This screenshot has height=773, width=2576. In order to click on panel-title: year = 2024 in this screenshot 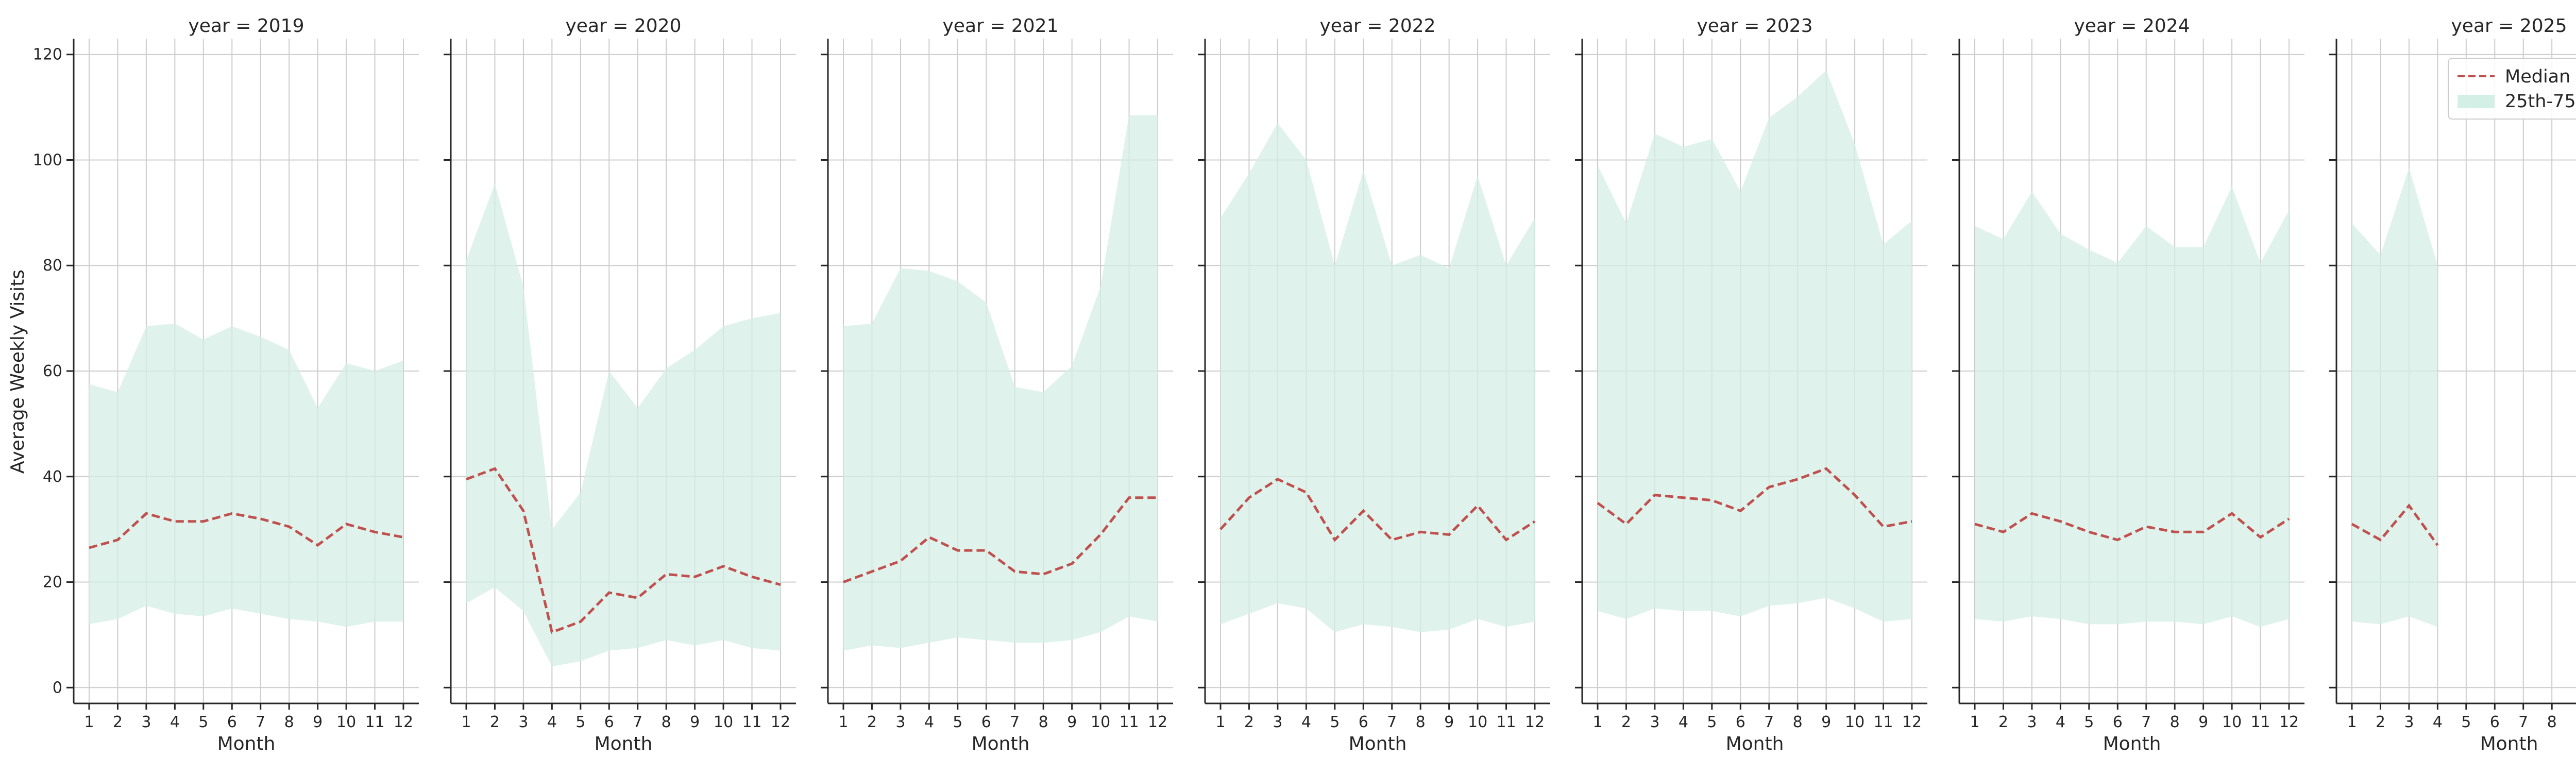, I will do `click(2132, 26)`.